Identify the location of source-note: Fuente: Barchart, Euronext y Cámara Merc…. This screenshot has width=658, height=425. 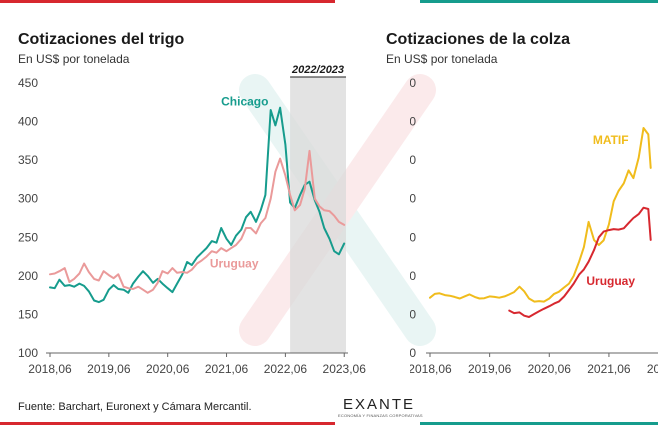
(135, 407).